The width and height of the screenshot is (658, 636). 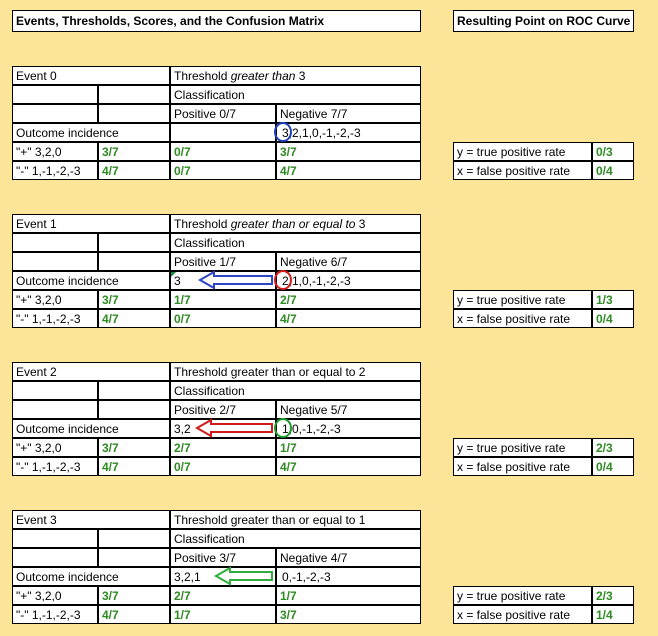 I want to click on true-positive-count: 1/7, so click(x=223, y=299).